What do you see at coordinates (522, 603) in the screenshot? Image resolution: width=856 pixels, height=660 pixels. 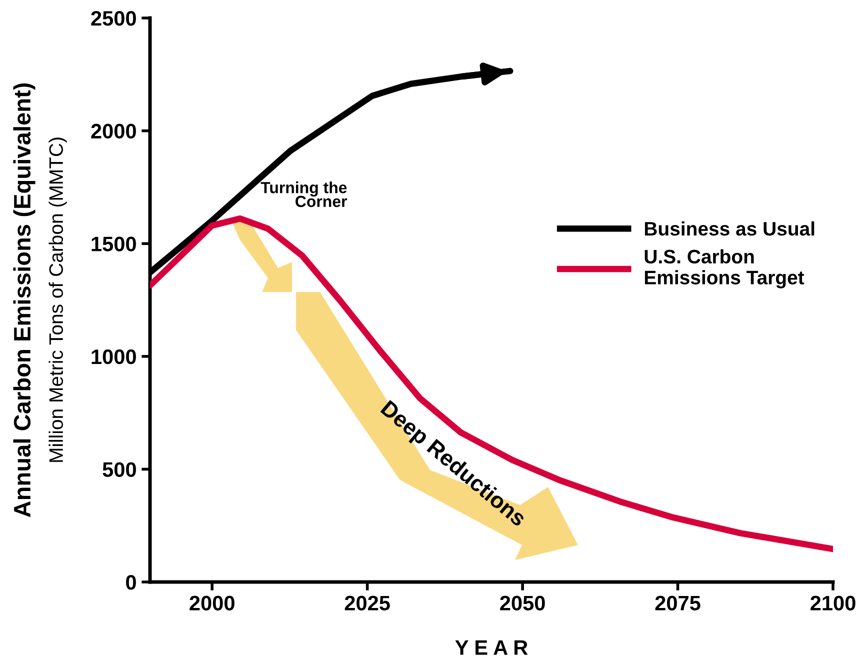 I see `x-tick-label: 2050` at bounding box center [522, 603].